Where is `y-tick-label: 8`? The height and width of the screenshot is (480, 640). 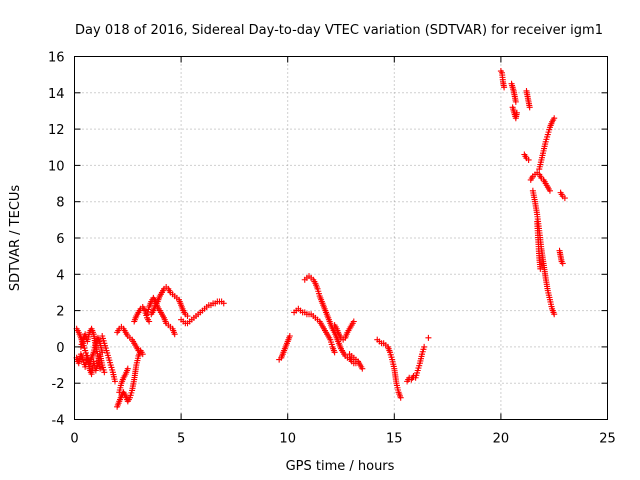 y-tick-label: 8 is located at coordinates (60, 203).